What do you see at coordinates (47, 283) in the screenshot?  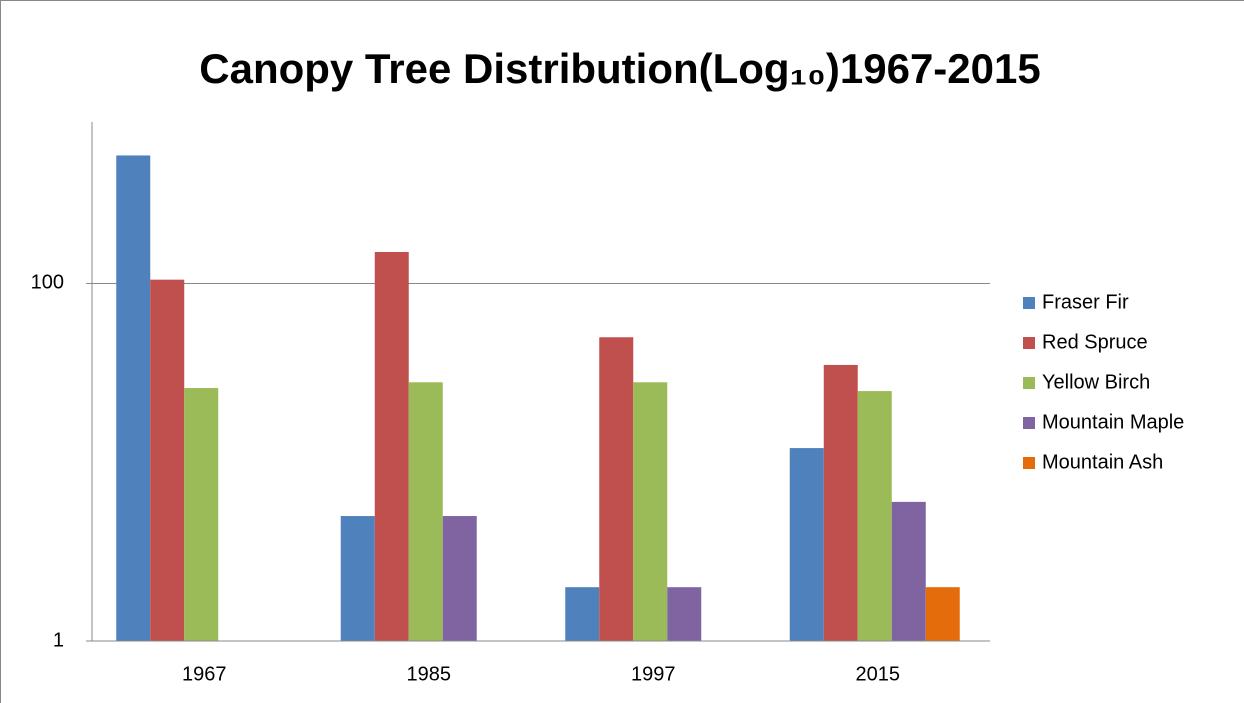 I see `y-tick-label: 100` at bounding box center [47, 283].